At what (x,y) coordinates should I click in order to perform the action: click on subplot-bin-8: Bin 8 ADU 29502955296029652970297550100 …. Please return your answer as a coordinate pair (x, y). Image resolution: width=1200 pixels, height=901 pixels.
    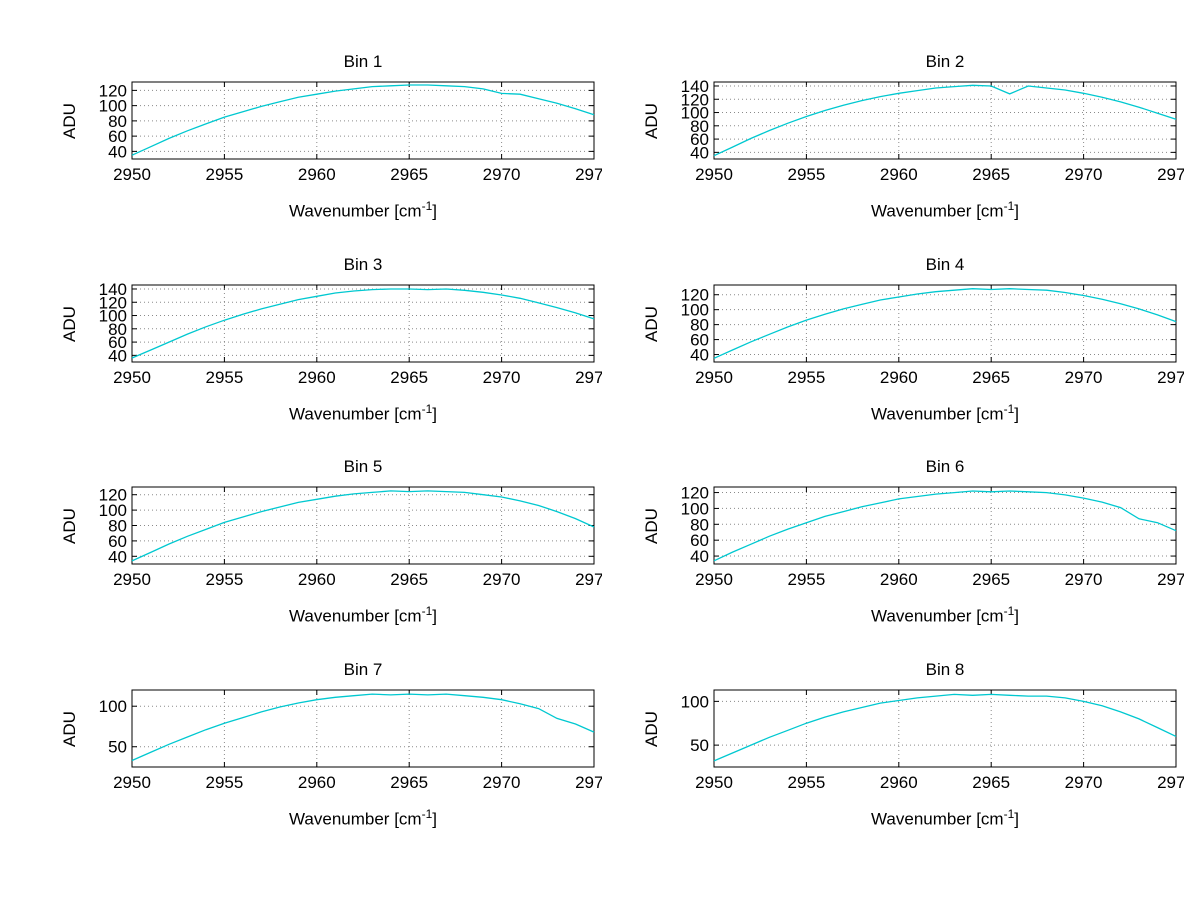
    Looking at the image, I should click on (911, 745).